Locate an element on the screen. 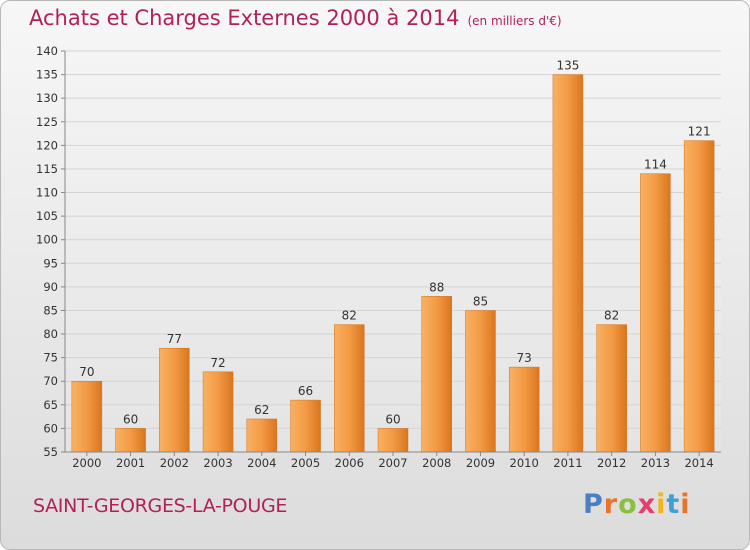  x-tick-label: 2006 is located at coordinates (349, 463).